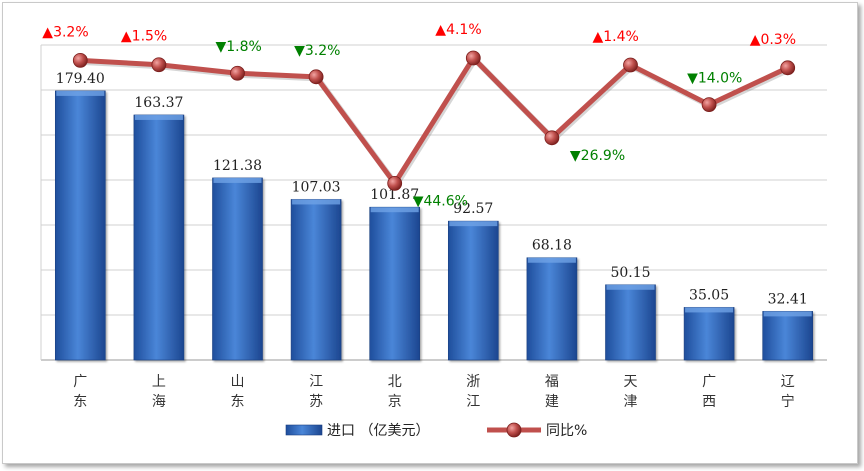 This screenshot has height=471, width=864. What do you see at coordinates (631, 402) in the screenshot?
I see `category-label: 津` at bounding box center [631, 402].